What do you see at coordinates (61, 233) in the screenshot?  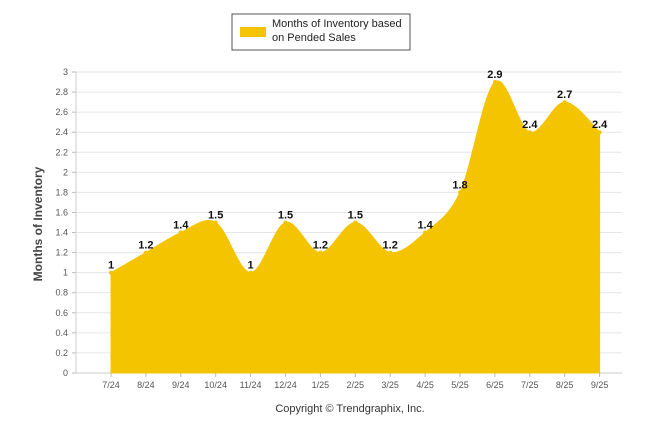 I see `y-tick-label-7: 1.4` at bounding box center [61, 233].